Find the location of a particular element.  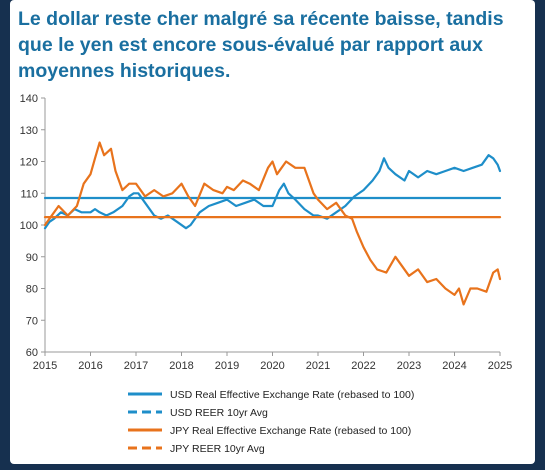

y-tick-label: 140 is located at coordinates (29, 99).